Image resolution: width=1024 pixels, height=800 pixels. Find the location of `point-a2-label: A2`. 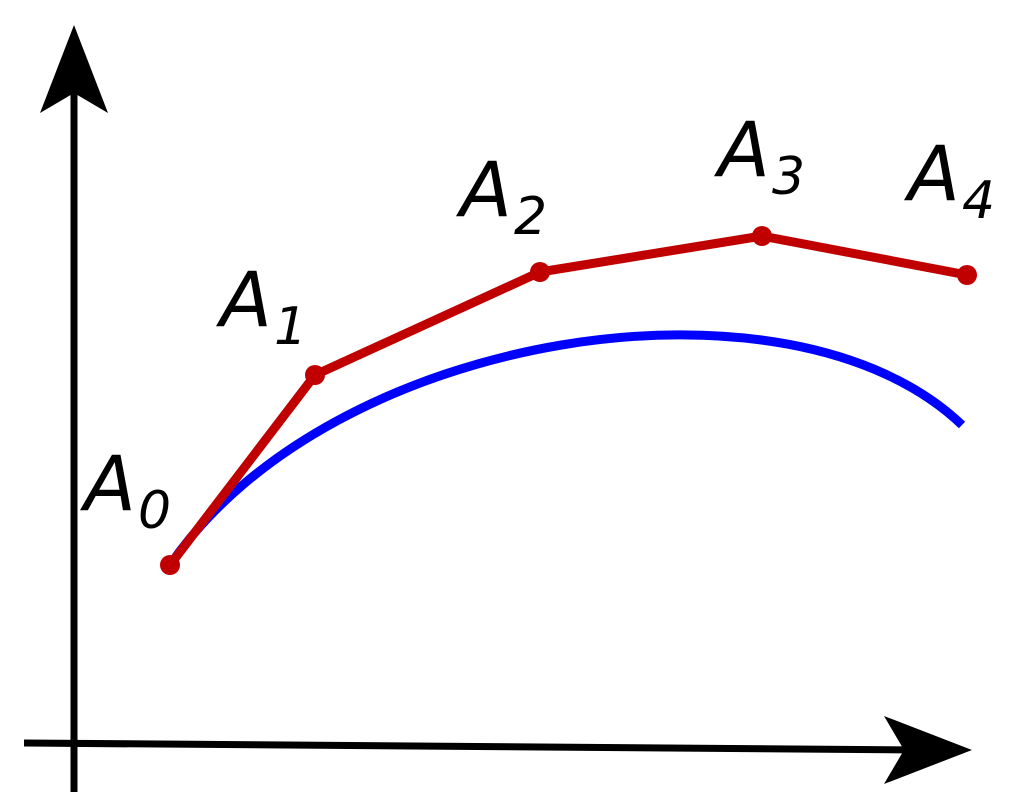

point-a2-label: A2 is located at coordinates (501, 196).